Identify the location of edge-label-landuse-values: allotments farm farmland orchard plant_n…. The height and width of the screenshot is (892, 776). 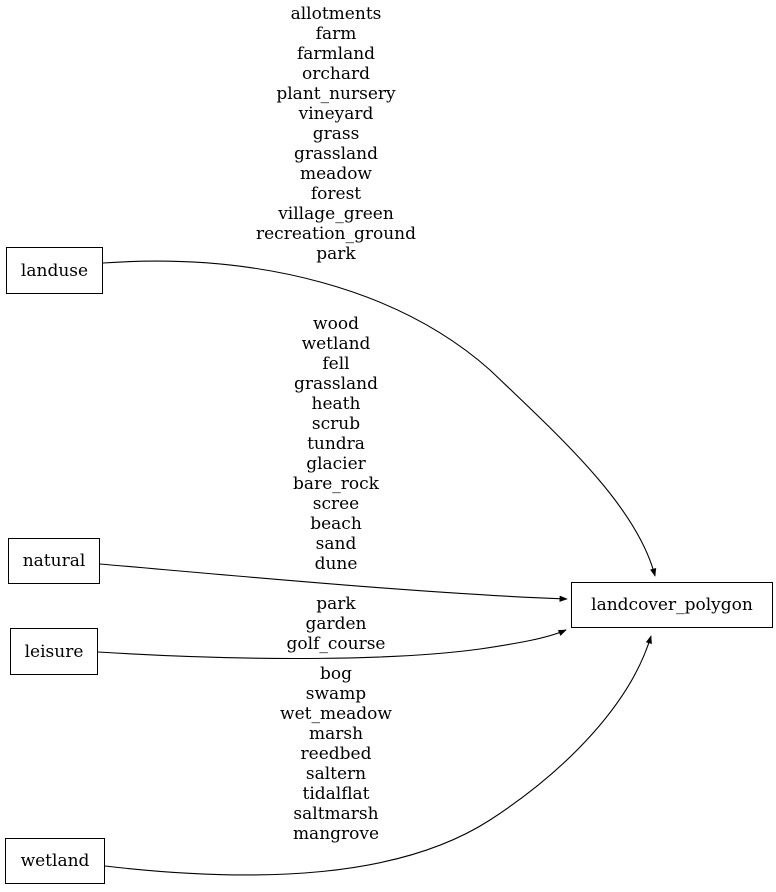
(335, 134).